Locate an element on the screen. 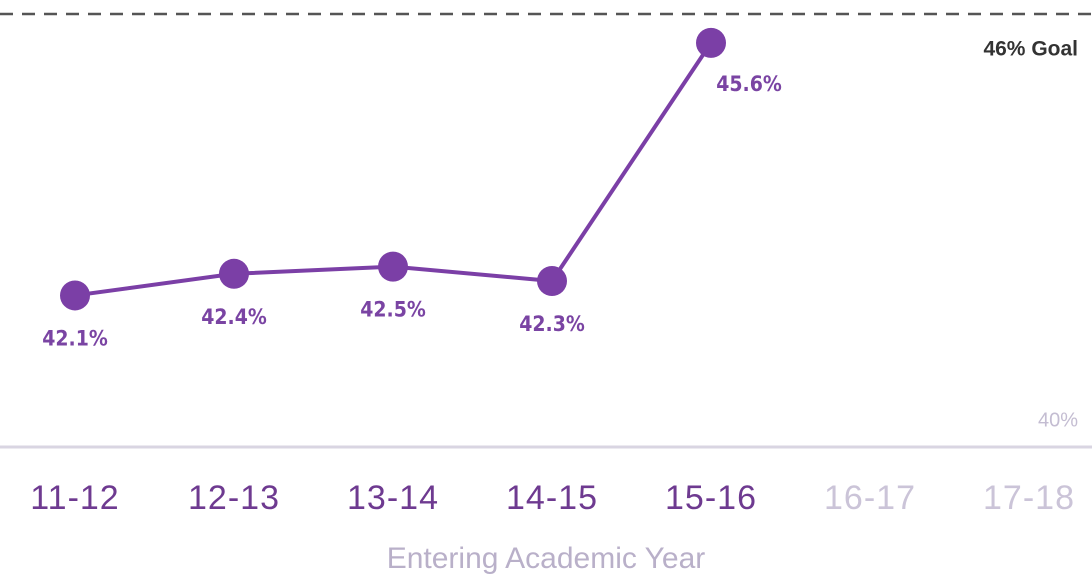  data-label: 42.3% is located at coordinates (552, 324).